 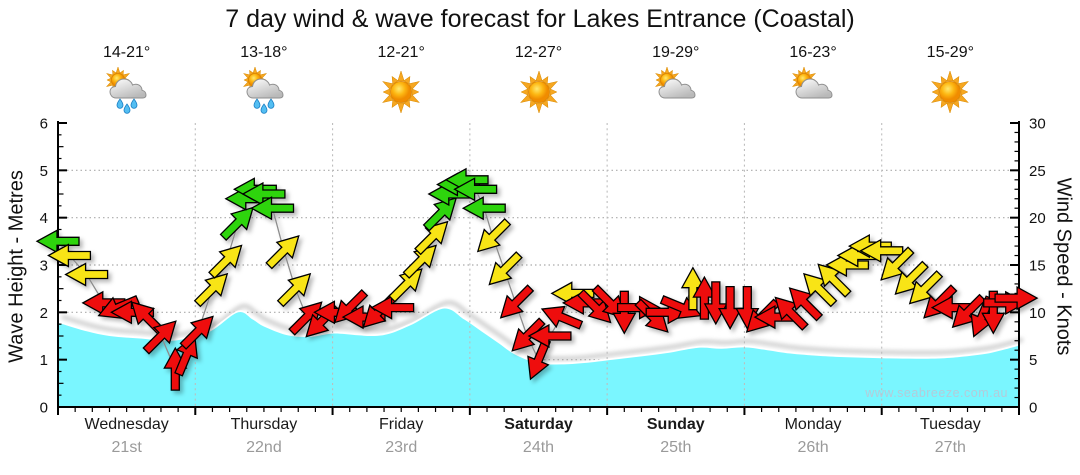 I want to click on day-name-label: Thursday, so click(x=264, y=424).